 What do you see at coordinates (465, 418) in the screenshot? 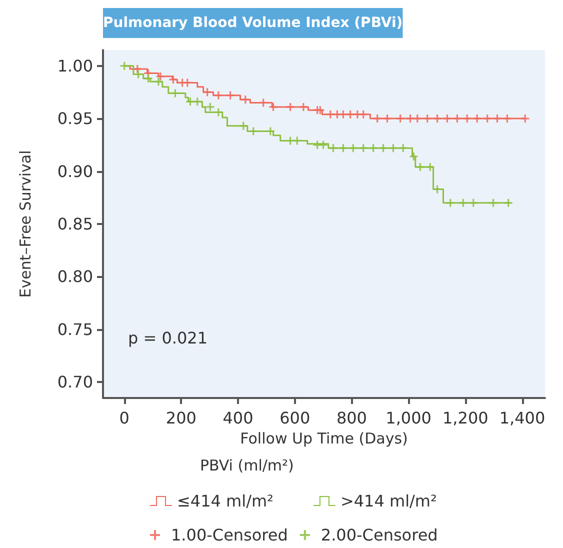
I see `x-tick-label: 1,200` at bounding box center [465, 418].